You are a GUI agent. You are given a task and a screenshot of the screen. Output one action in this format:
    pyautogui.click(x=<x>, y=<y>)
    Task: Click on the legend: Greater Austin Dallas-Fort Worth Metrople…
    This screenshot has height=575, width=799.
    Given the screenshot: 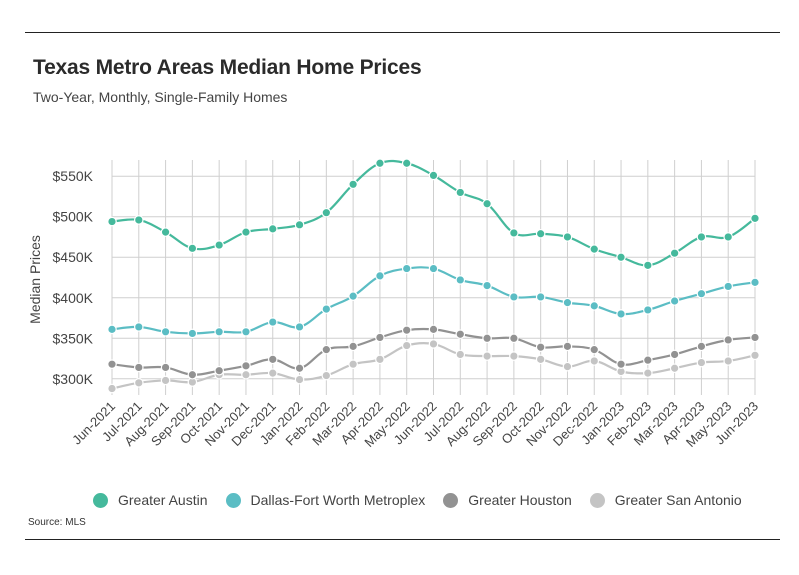 What is the action you would take?
    pyautogui.click(x=426, y=500)
    